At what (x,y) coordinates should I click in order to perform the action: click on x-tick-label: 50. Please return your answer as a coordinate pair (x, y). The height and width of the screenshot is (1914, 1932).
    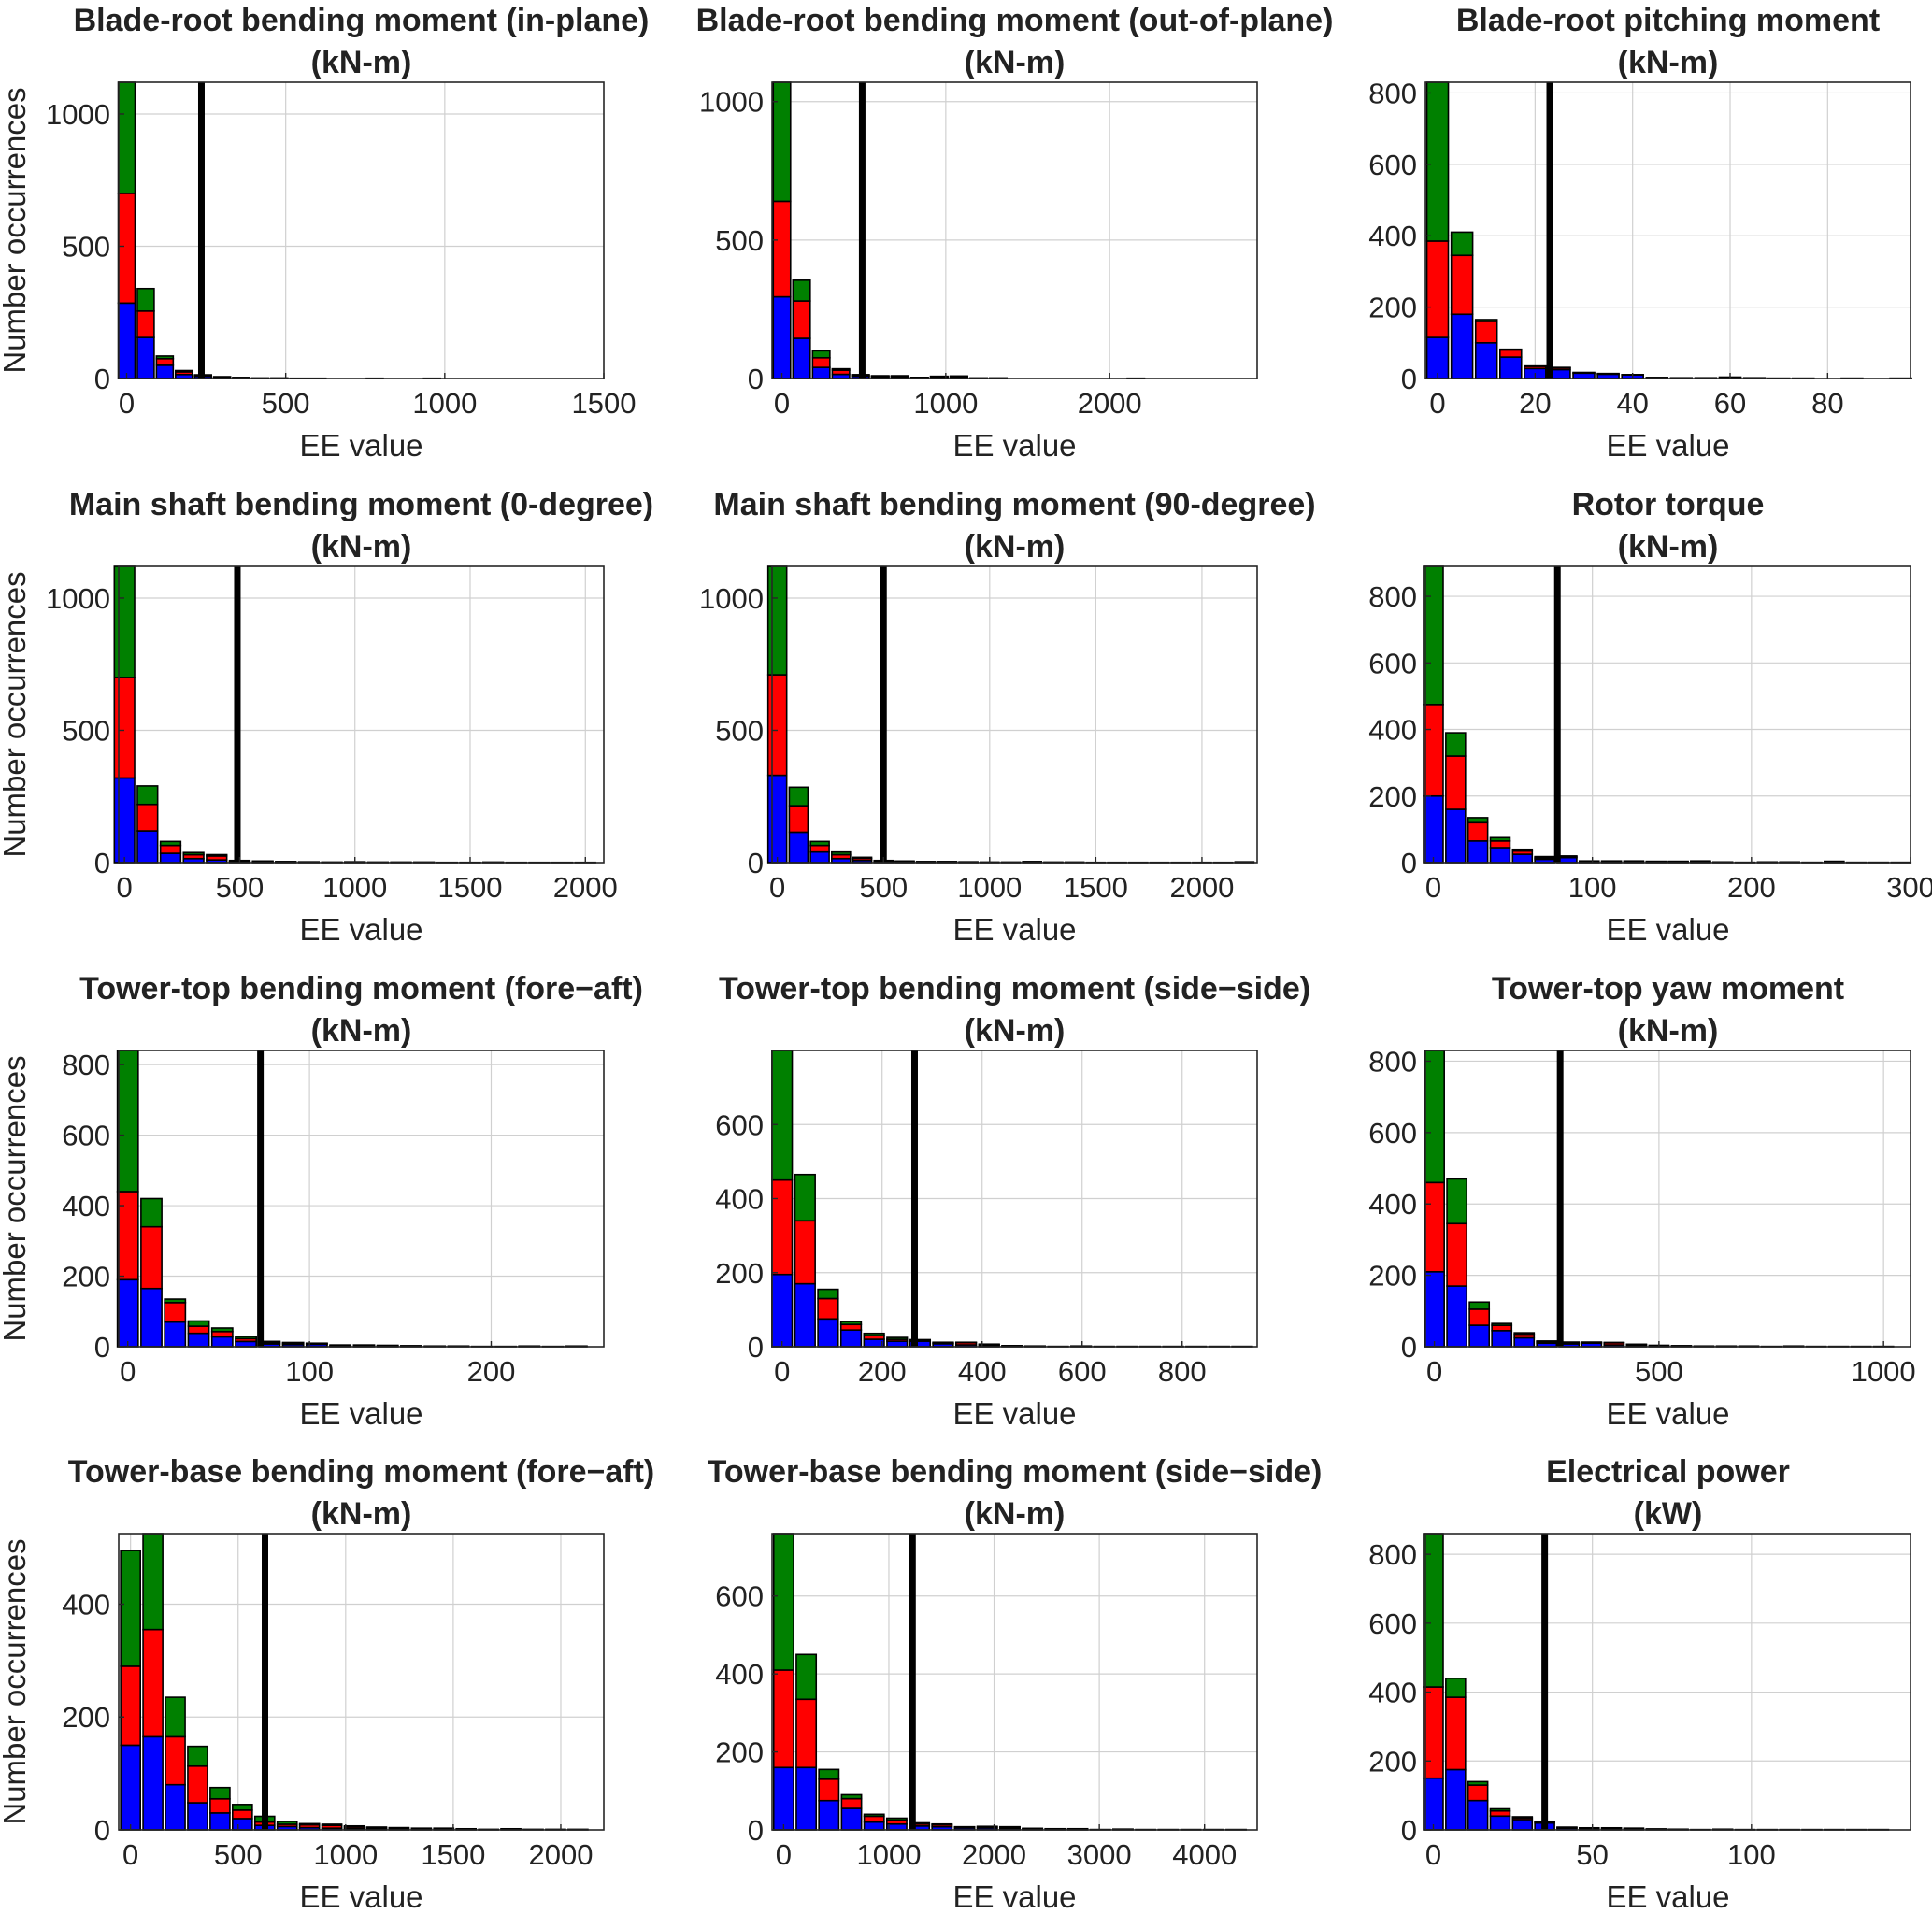
    Looking at the image, I should click on (1592, 1854).